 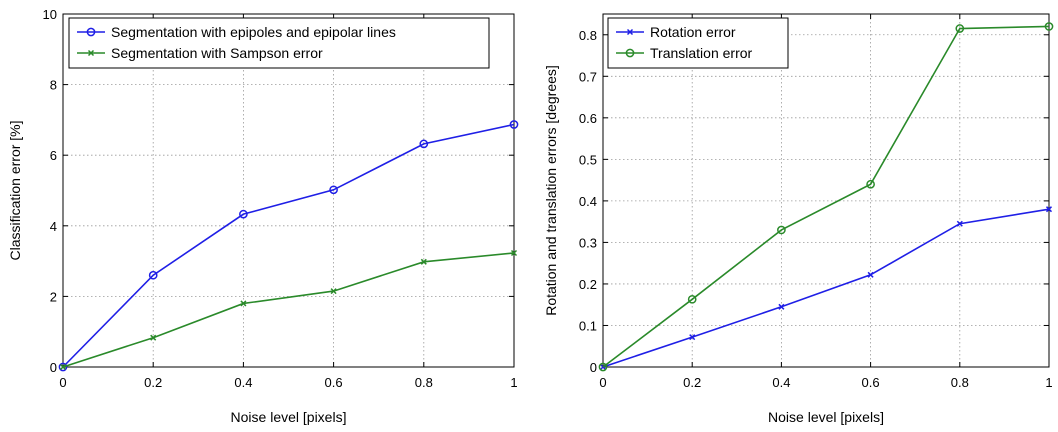 I want to click on series-line, so click(x=288, y=310).